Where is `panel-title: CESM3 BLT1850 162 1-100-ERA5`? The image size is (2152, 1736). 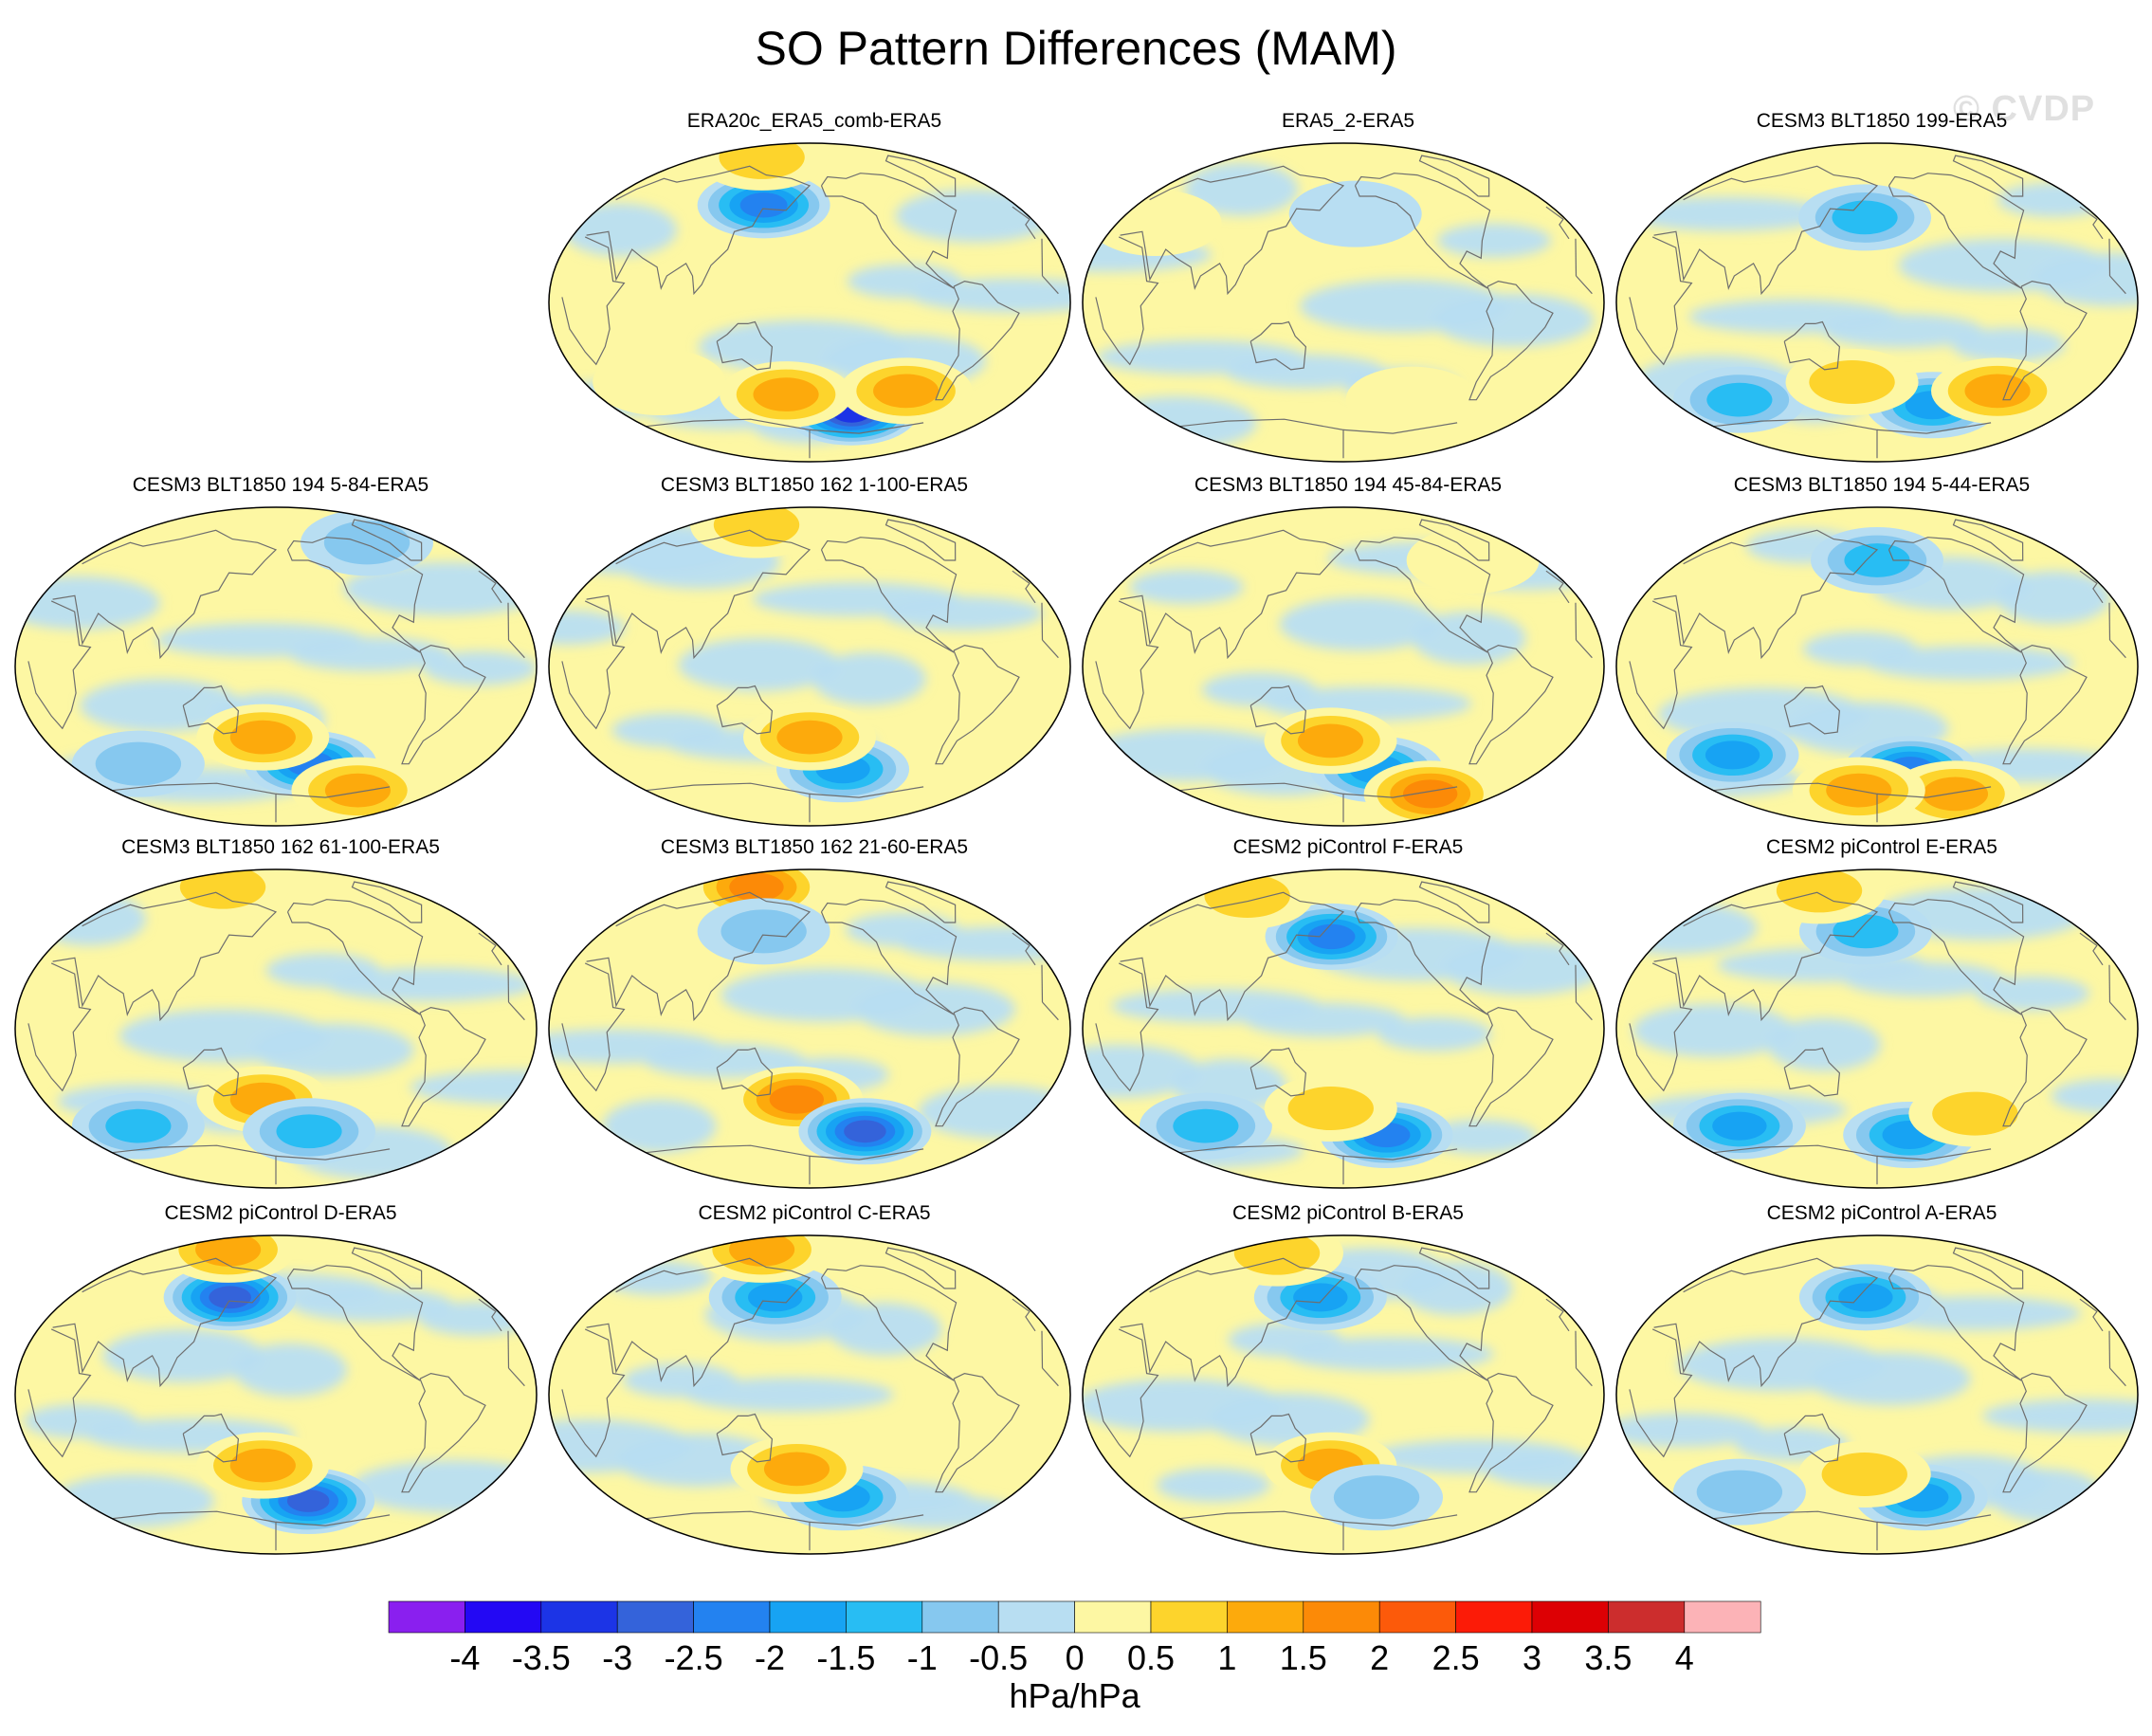
panel-title: CESM3 BLT1850 162 1-100-ERA5 is located at coordinates (815, 485).